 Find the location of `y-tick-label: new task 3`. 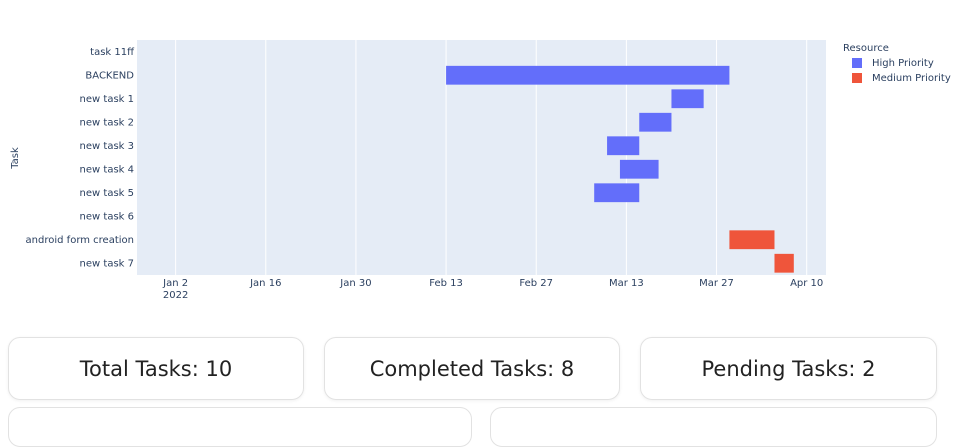

y-tick-label: new task 3 is located at coordinates (107, 146).